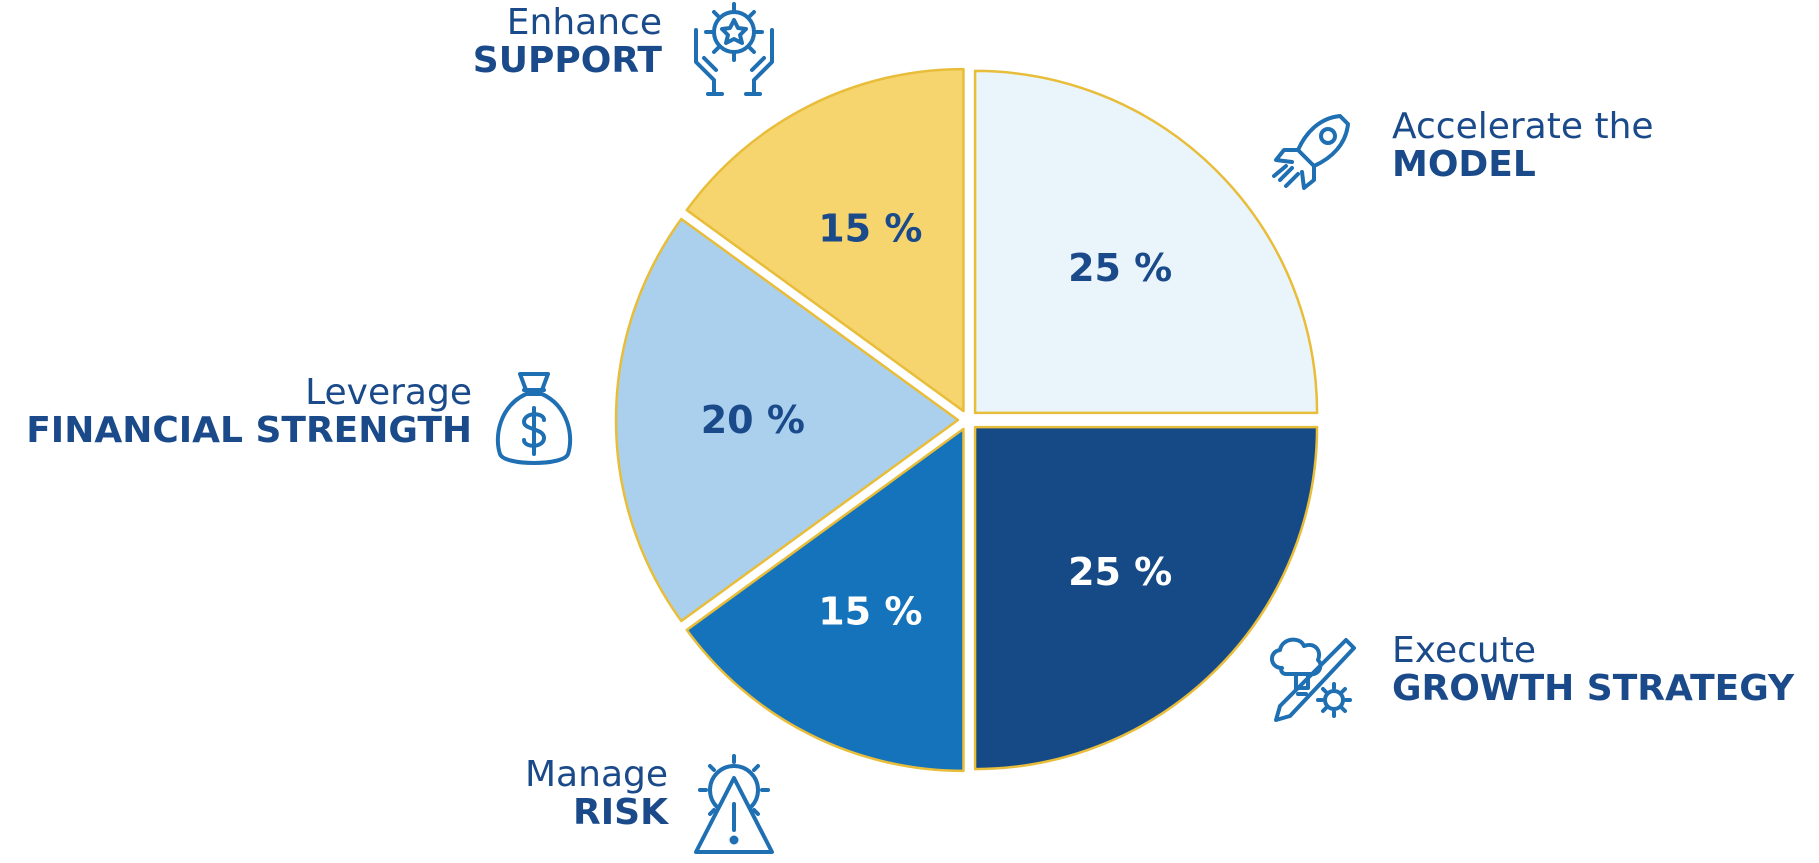 The height and width of the screenshot is (863, 1819). What do you see at coordinates (388, 392) in the screenshot?
I see `label-line1: Leverage` at bounding box center [388, 392].